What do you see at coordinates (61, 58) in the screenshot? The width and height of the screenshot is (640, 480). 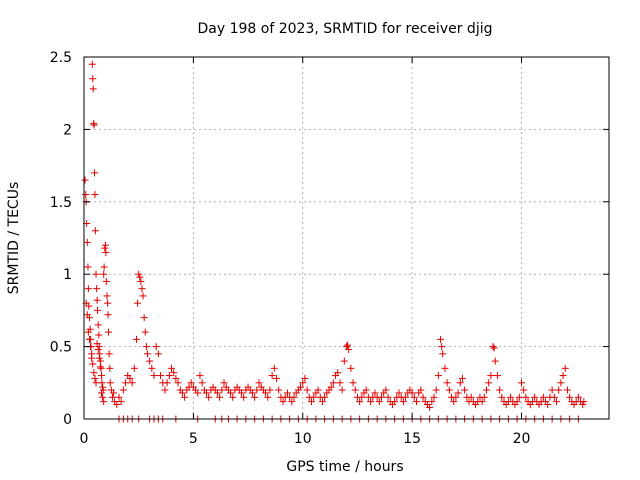 I see `y-tick-label: 2.5` at bounding box center [61, 58].